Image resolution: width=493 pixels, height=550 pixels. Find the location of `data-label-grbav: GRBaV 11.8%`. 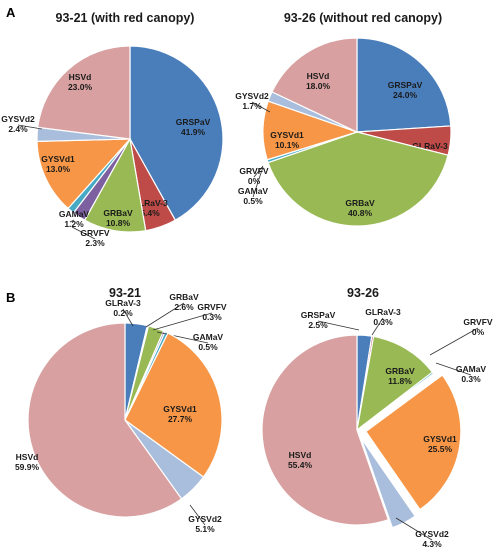

data-label-grbav: GRBaV 11.8% is located at coordinates (400, 376).